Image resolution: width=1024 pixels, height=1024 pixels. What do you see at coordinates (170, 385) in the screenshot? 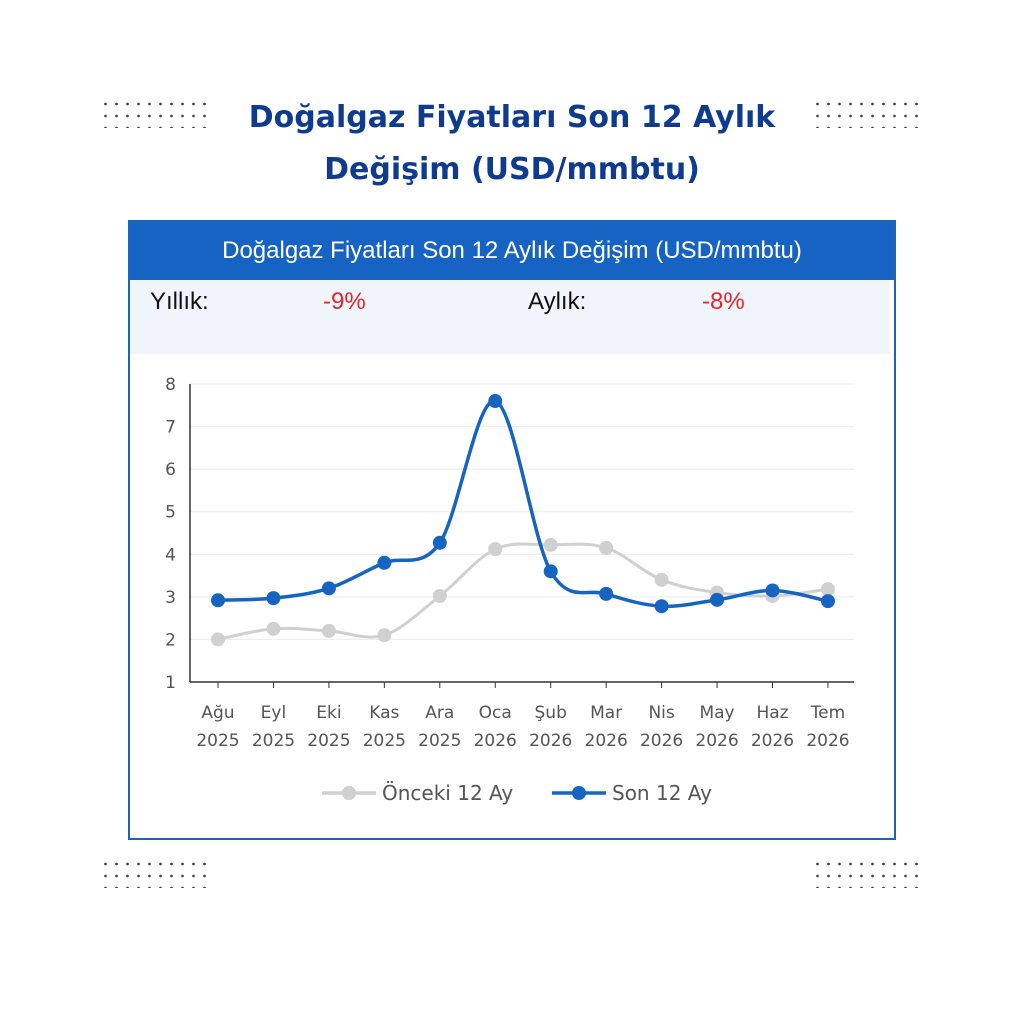
I see `y-tick-label: 8` at bounding box center [170, 385].